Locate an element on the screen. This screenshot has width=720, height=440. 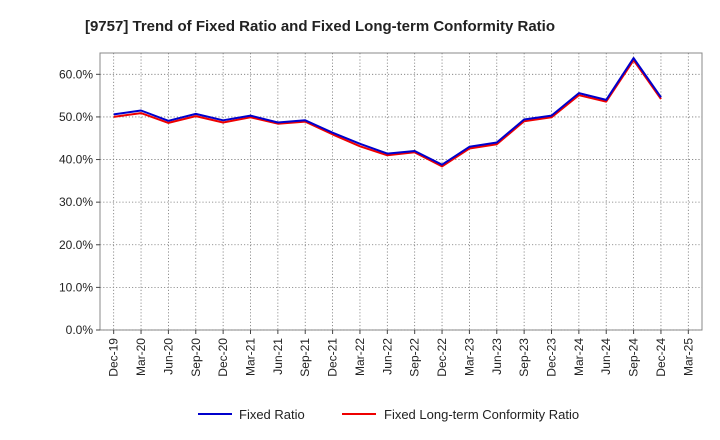
legend-label: Fixed Long-term Conformity Ratio is located at coordinates (481, 414).